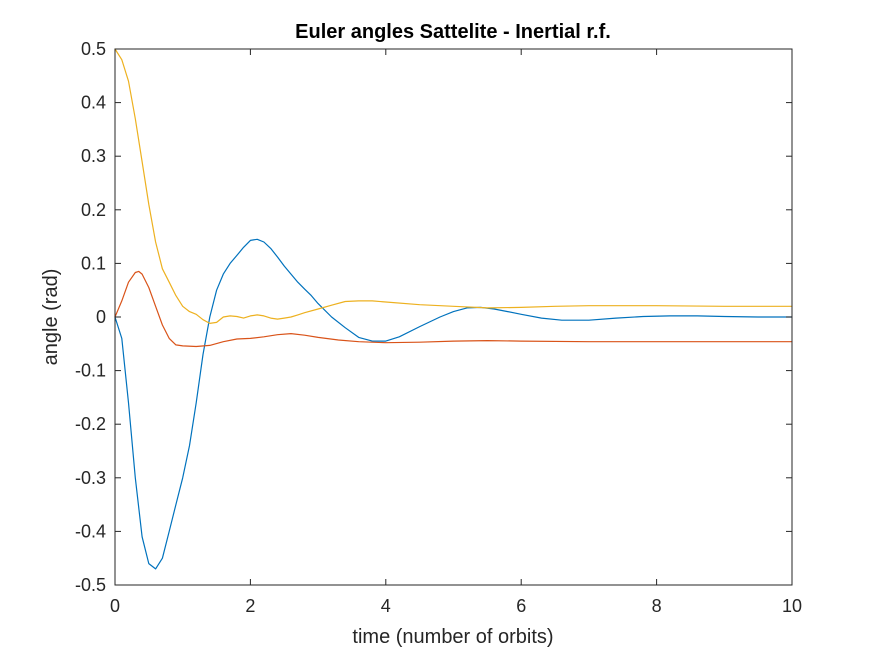  Describe the element at coordinates (657, 606) in the screenshot. I see `x-tick-label: 8` at that location.